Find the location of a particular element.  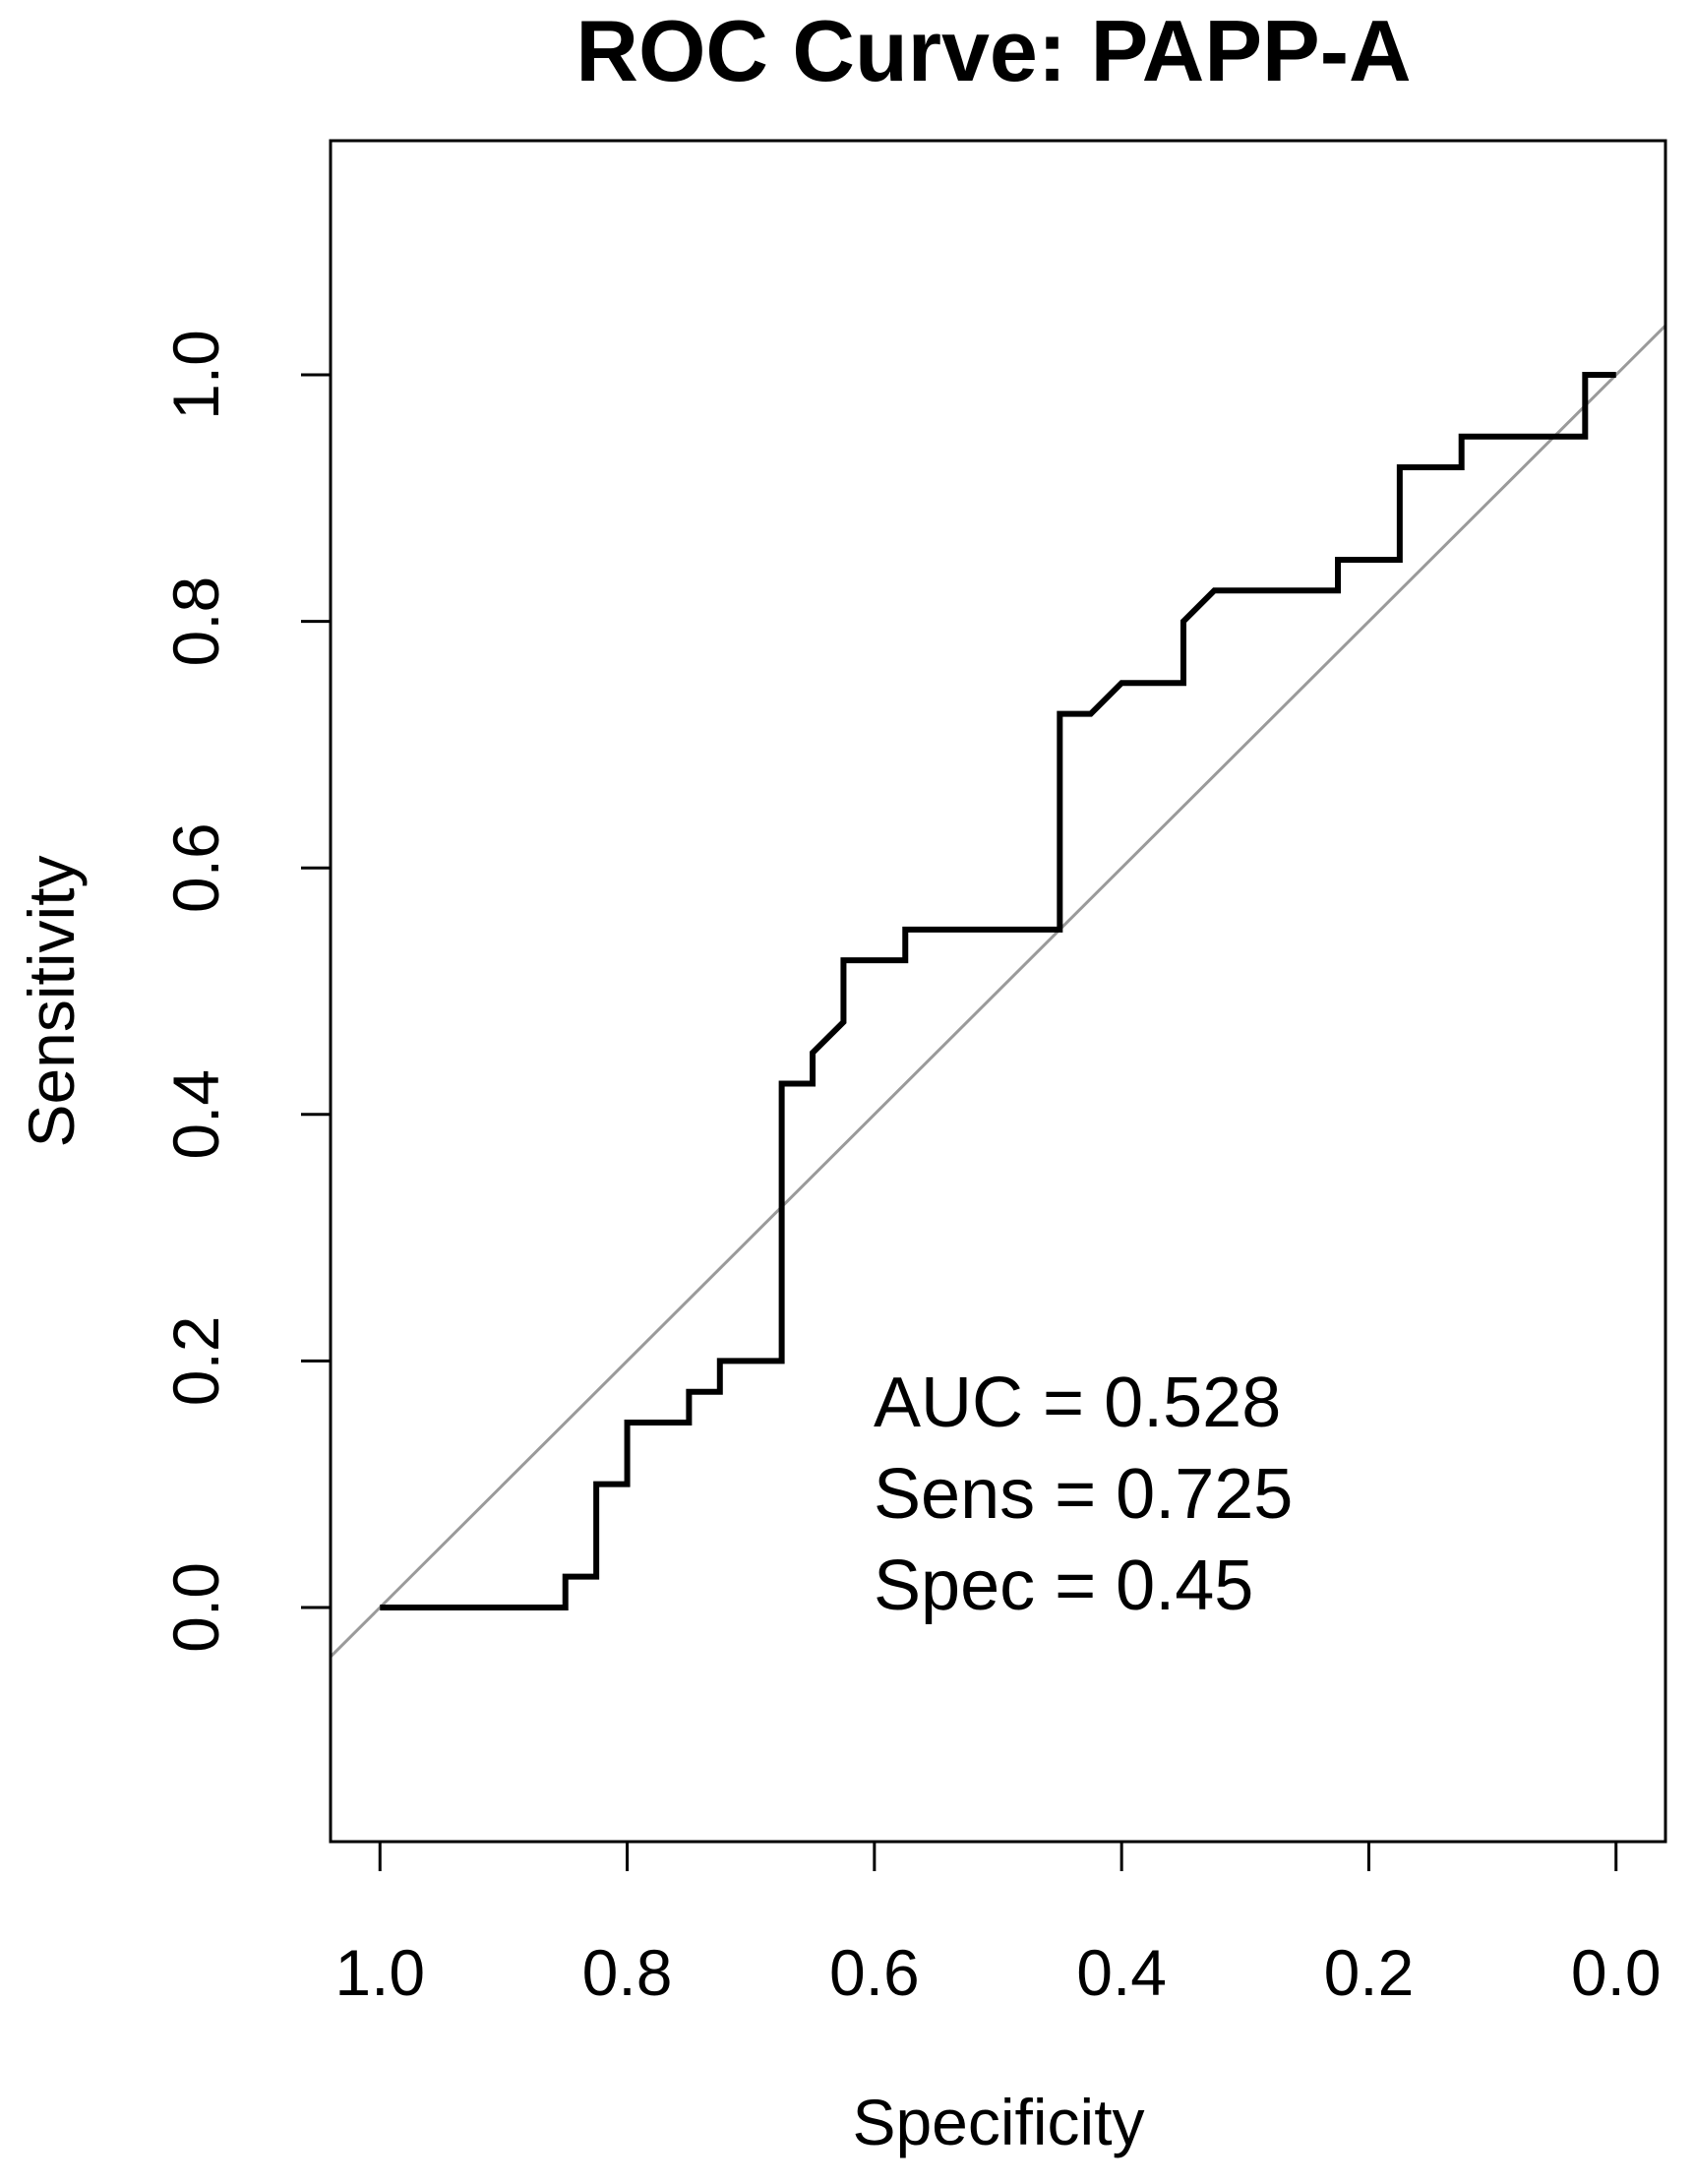

sensitivity-annotation: Sens = 0.725 is located at coordinates (1083, 1494).